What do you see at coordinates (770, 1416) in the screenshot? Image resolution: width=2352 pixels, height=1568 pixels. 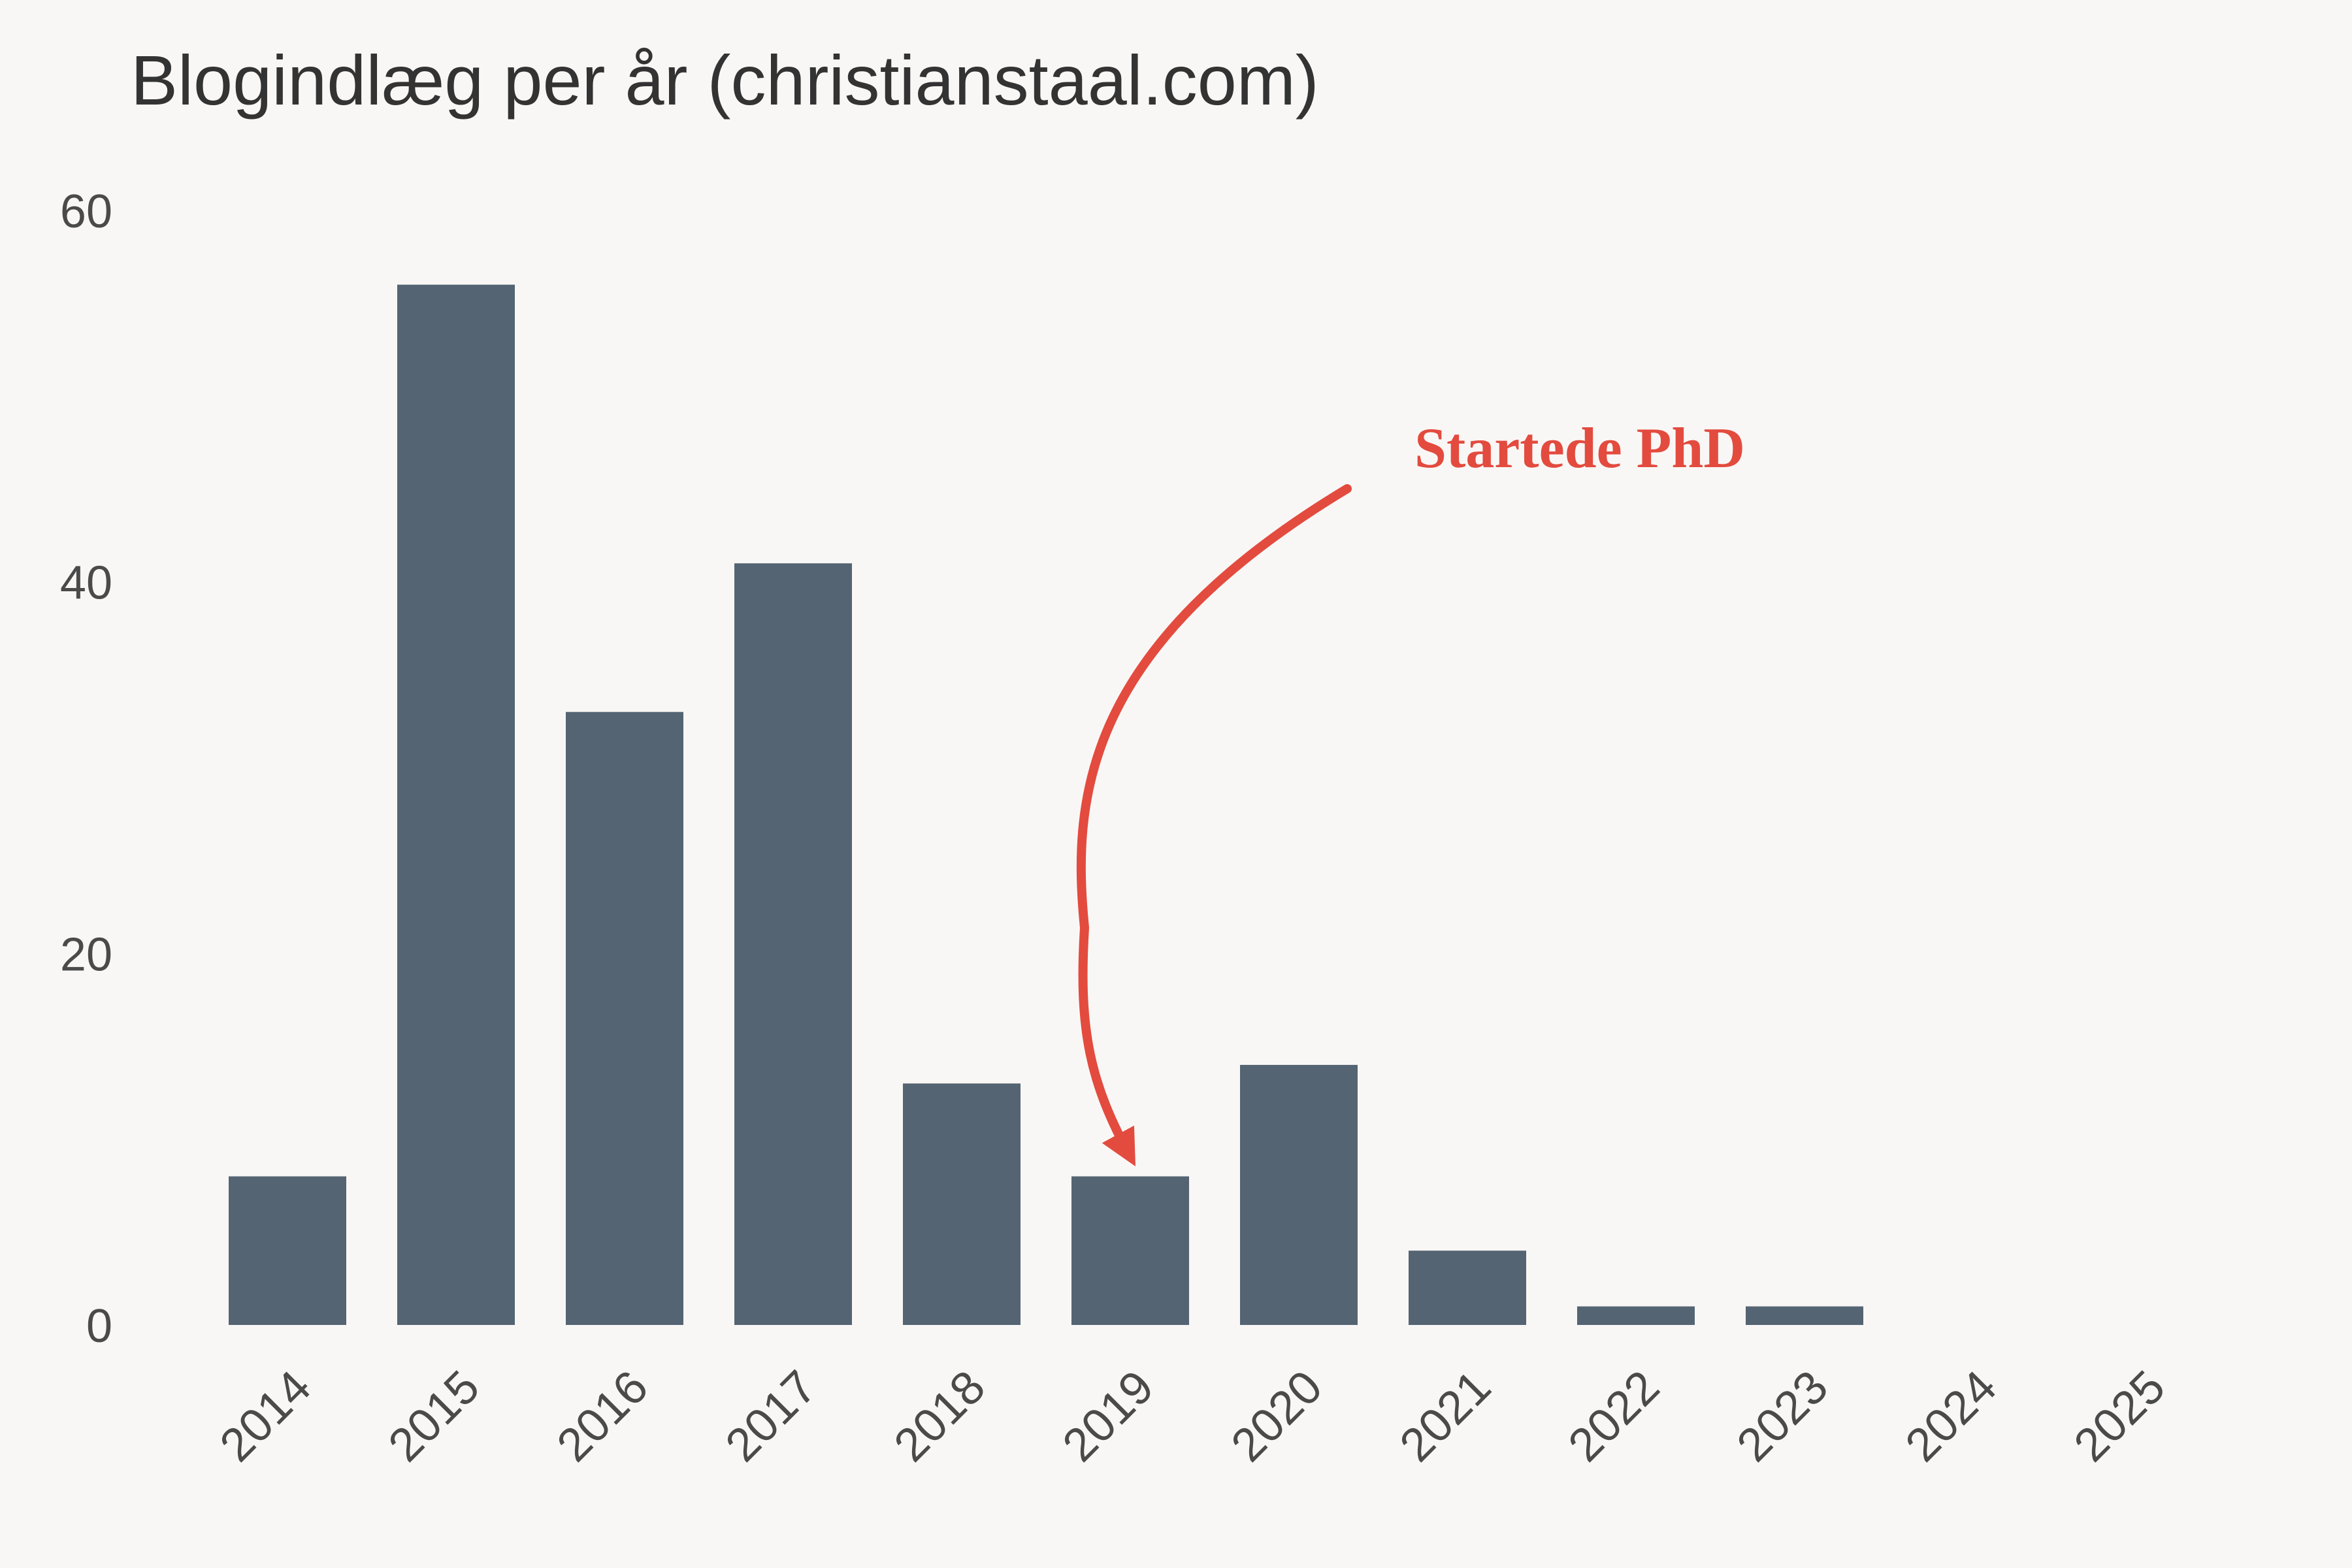 I see `x-tick-label: 2017` at bounding box center [770, 1416].